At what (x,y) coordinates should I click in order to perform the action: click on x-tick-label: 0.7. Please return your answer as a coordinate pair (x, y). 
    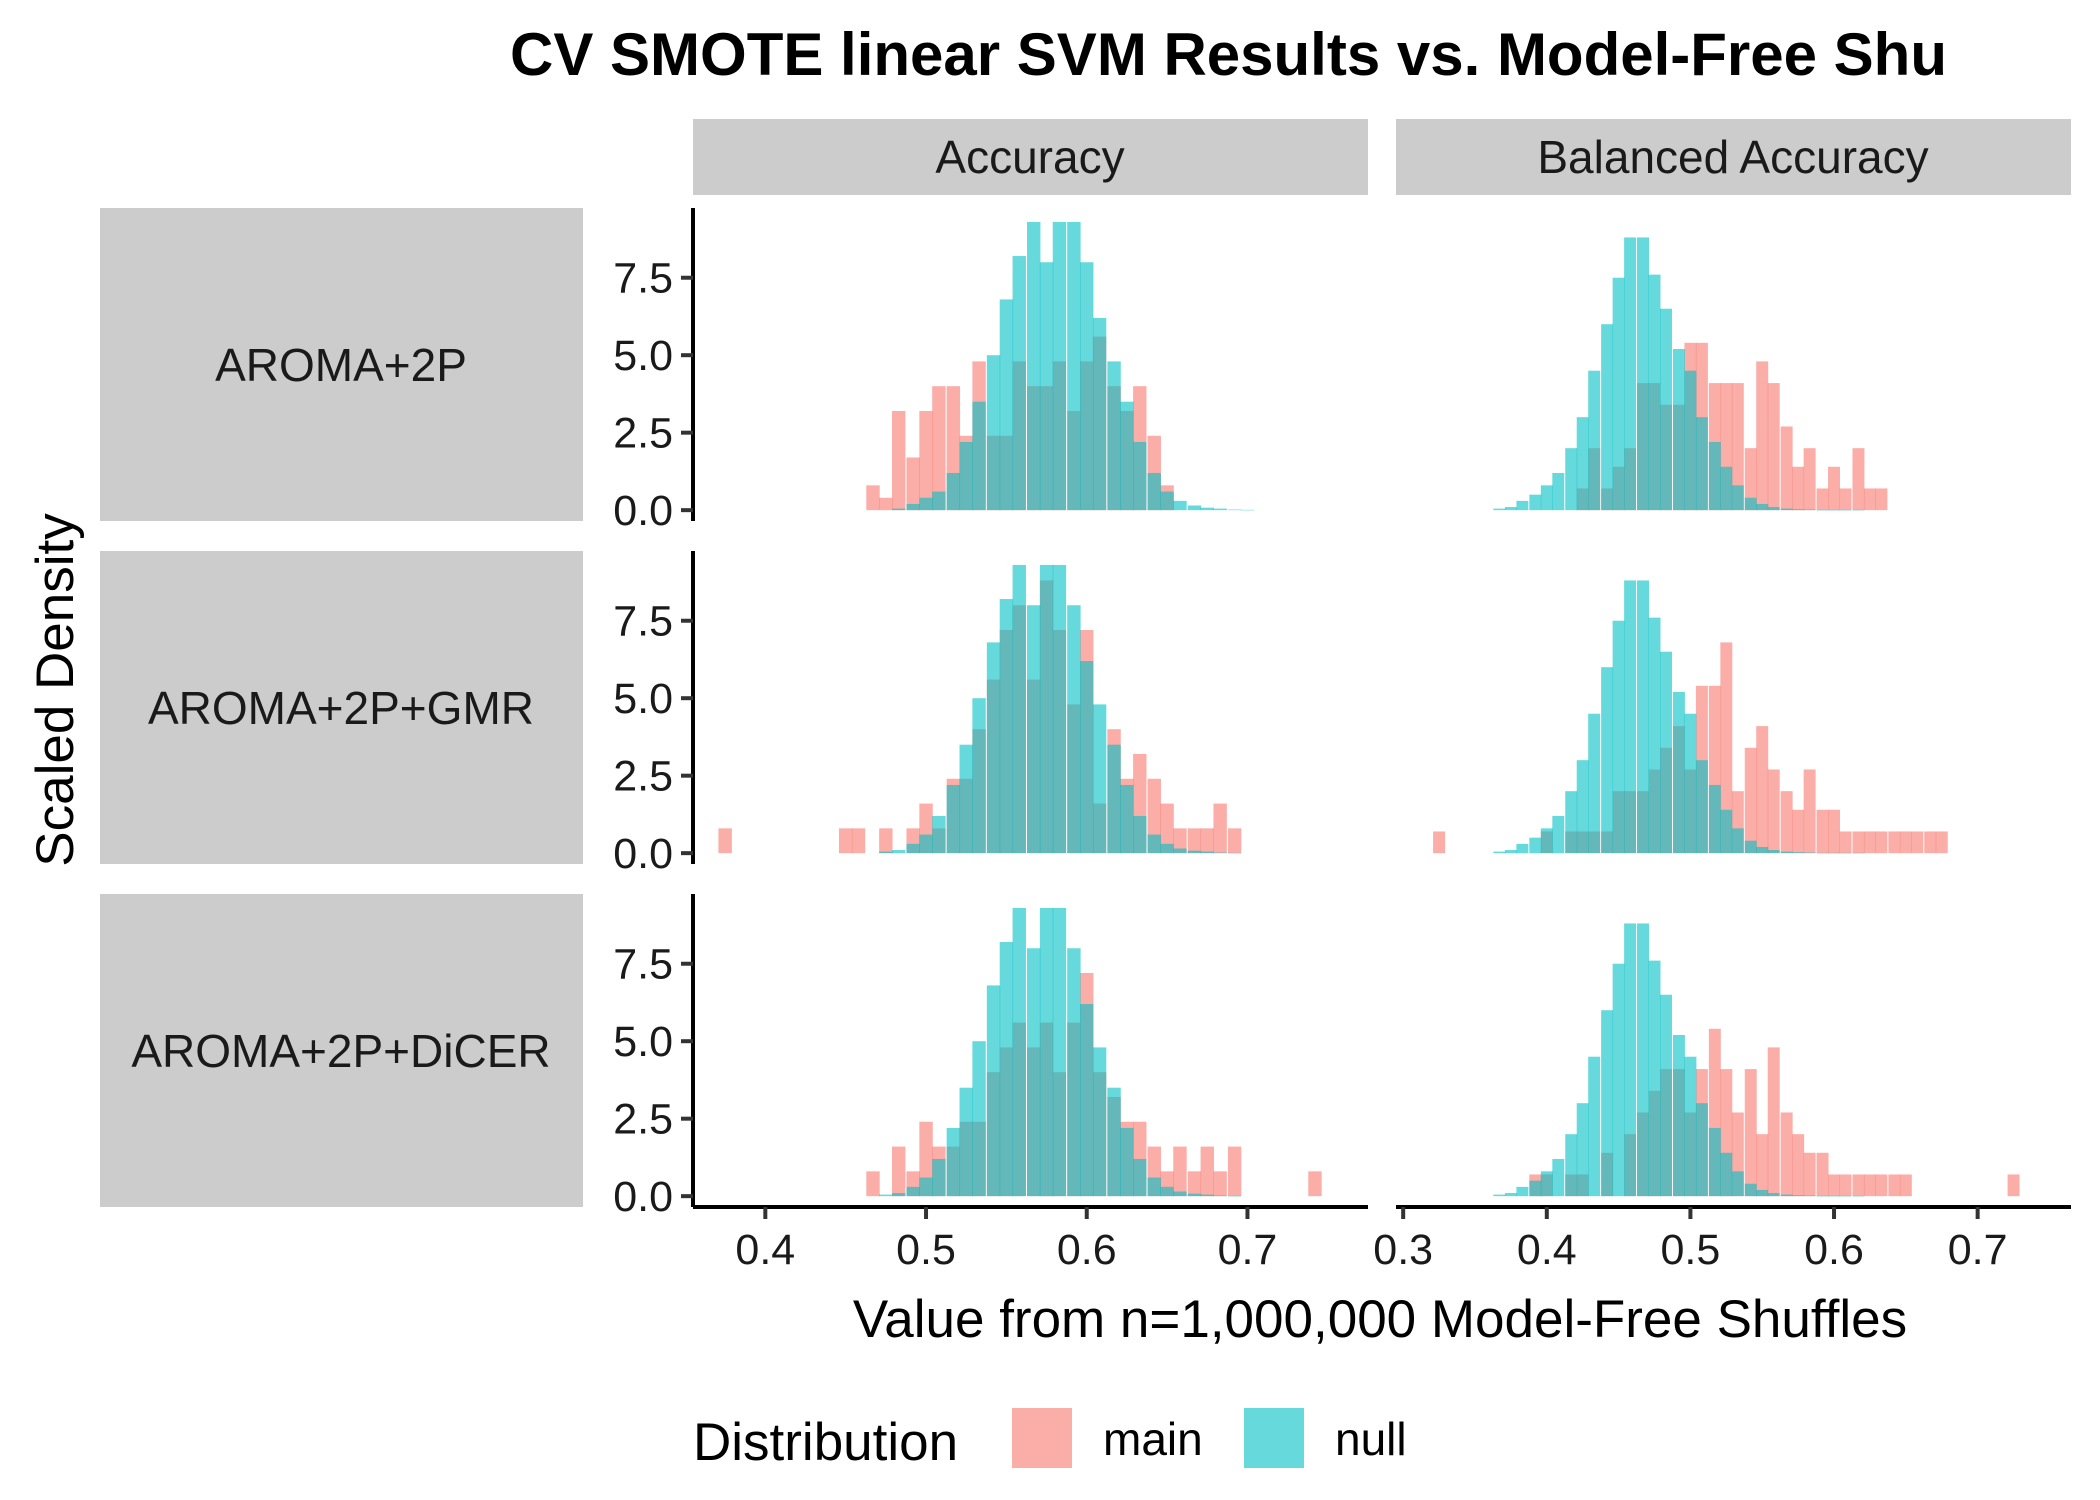
    Looking at the image, I should click on (1978, 1250).